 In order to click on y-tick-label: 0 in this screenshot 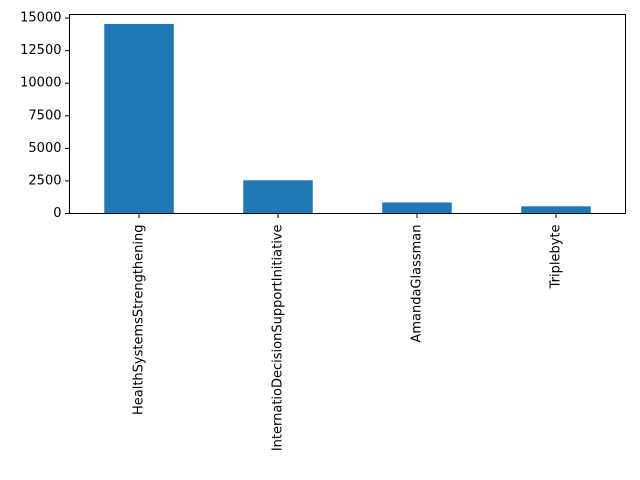, I will do `click(57, 213)`.